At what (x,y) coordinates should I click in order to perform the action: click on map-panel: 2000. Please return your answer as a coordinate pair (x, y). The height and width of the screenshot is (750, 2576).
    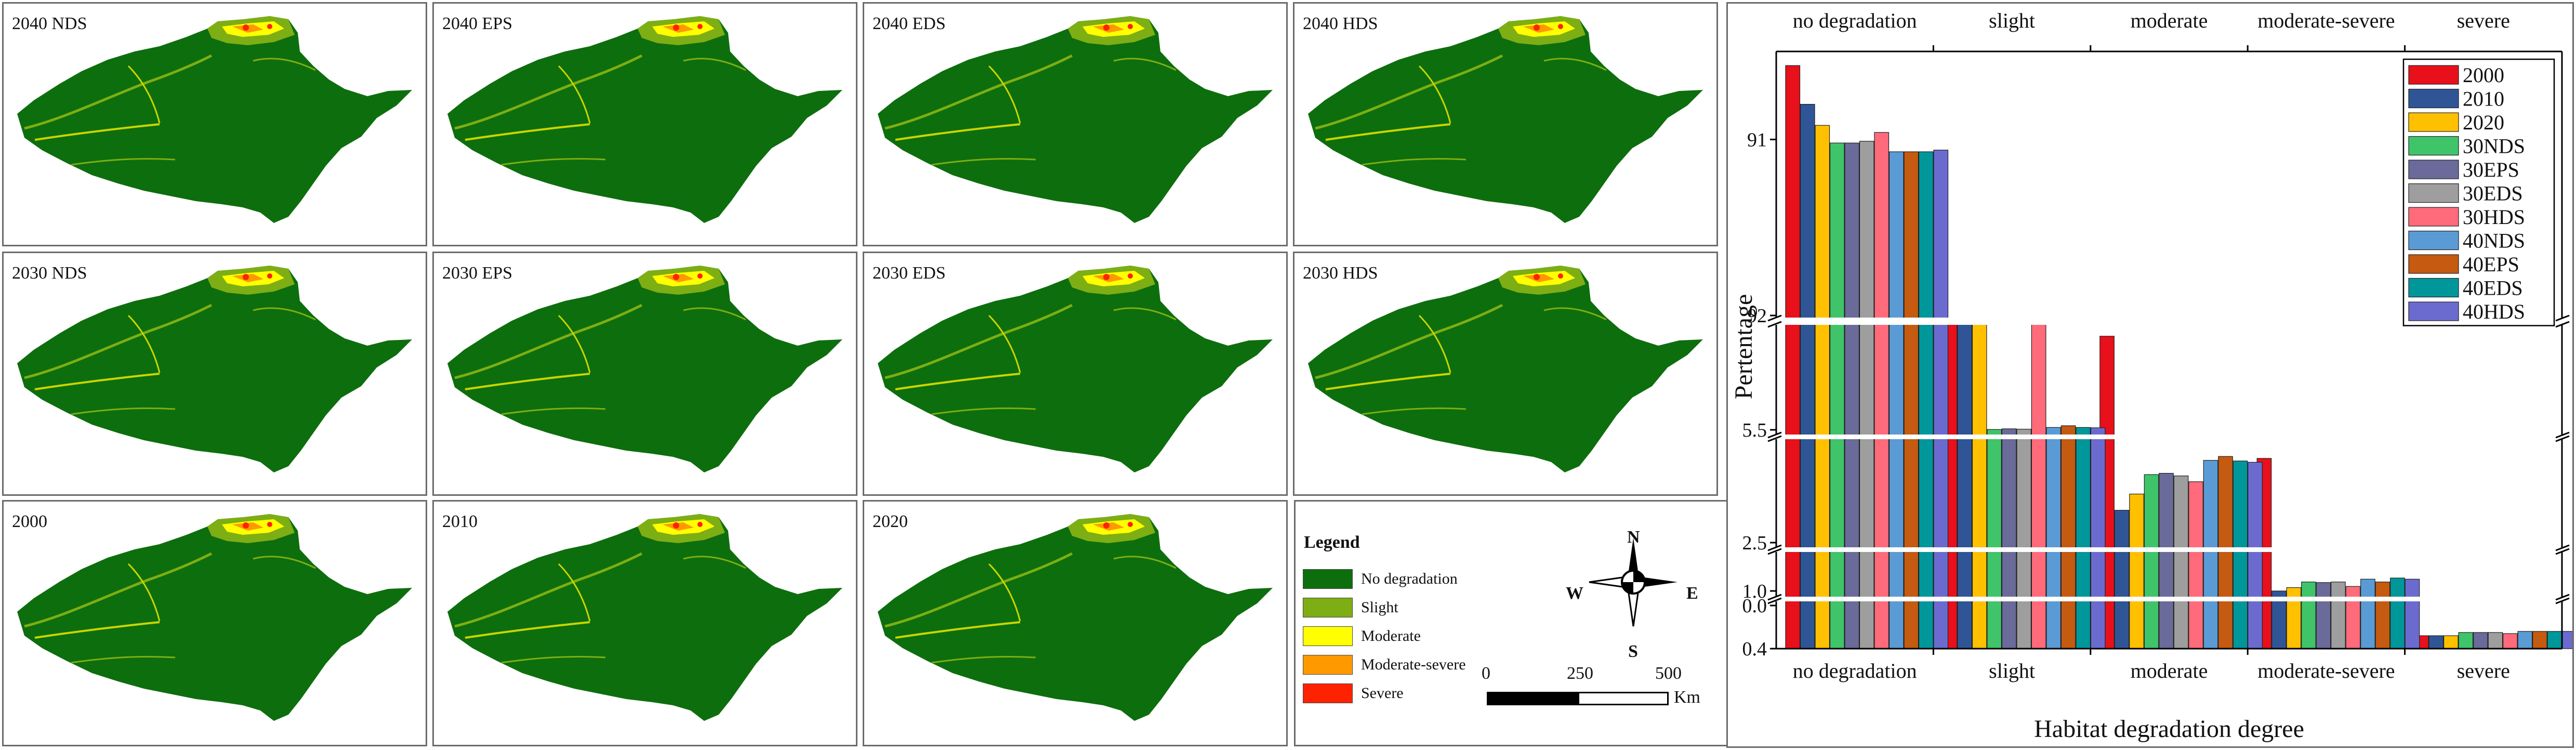
    Looking at the image, I should click on (214, 623).